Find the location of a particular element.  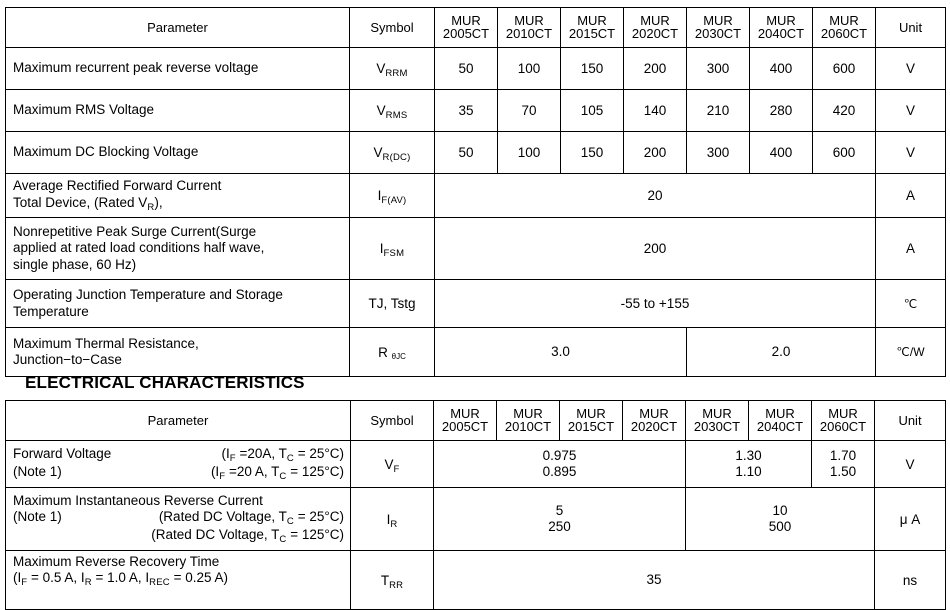

header-part-mur2040ct: MUR 2040CT is located at coordinates (780, 420).